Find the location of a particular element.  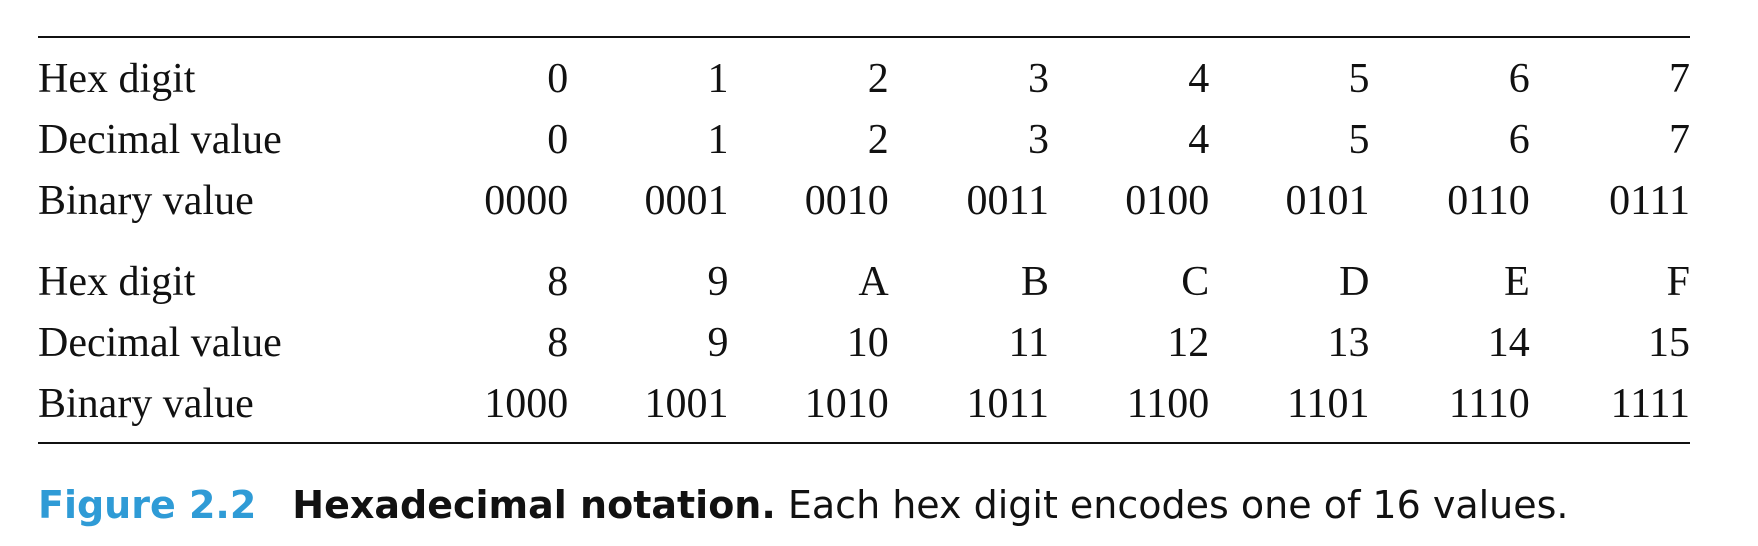

table-row-decimal-value: Decimal value 8 9 10 11 12 13 14 15 is located at coordinates (864, 342).